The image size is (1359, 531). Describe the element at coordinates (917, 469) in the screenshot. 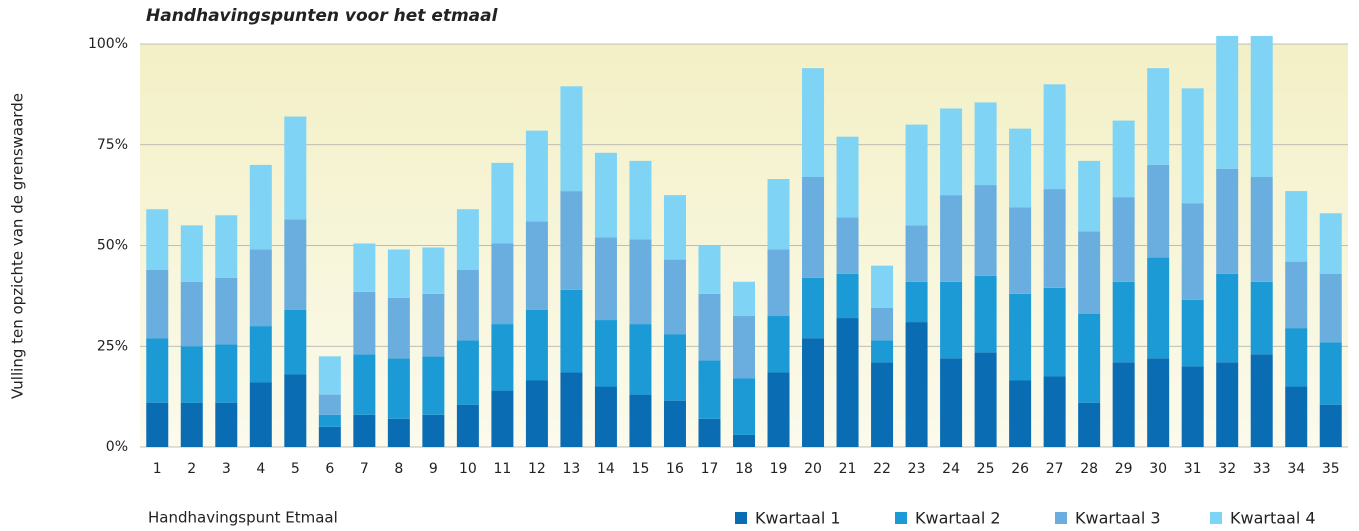

I see `x-tick-label: 23` at that location.